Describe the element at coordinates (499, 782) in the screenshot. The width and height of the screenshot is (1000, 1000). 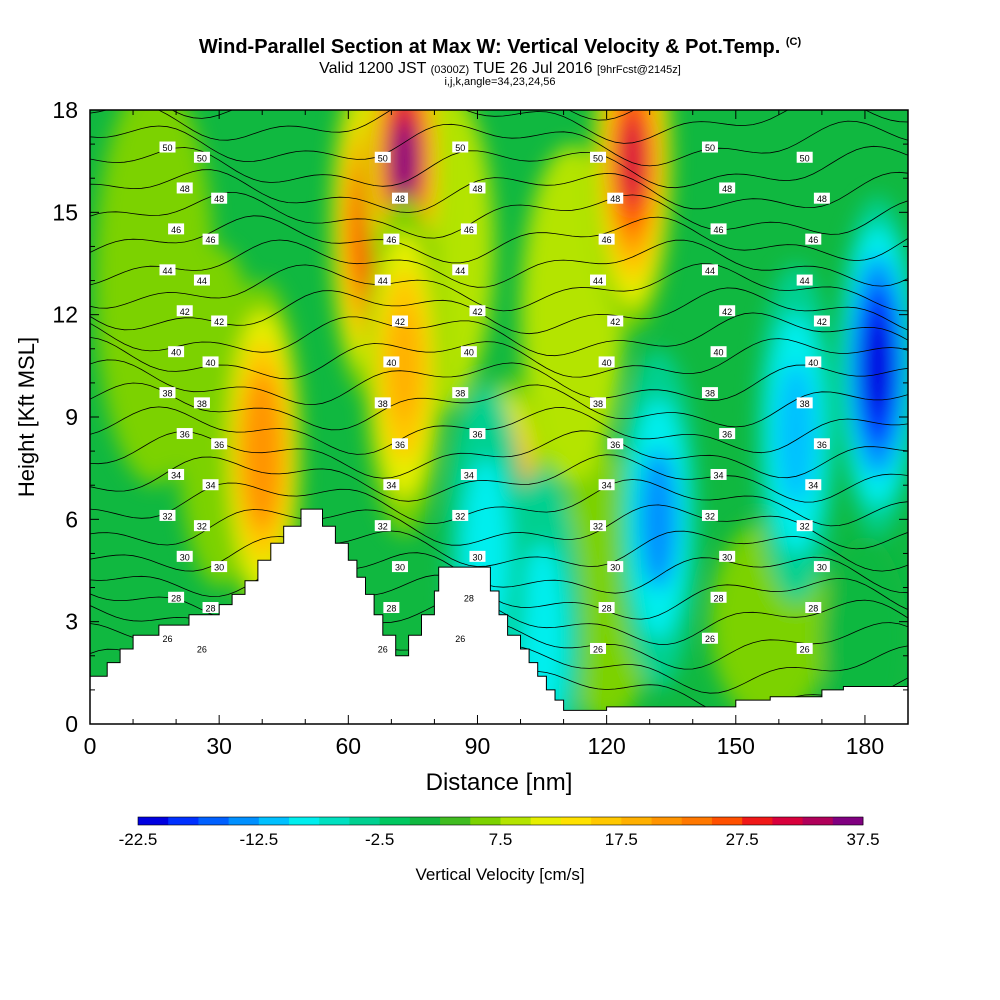
I see `x-axis-label: Distance [nm]` at that location.